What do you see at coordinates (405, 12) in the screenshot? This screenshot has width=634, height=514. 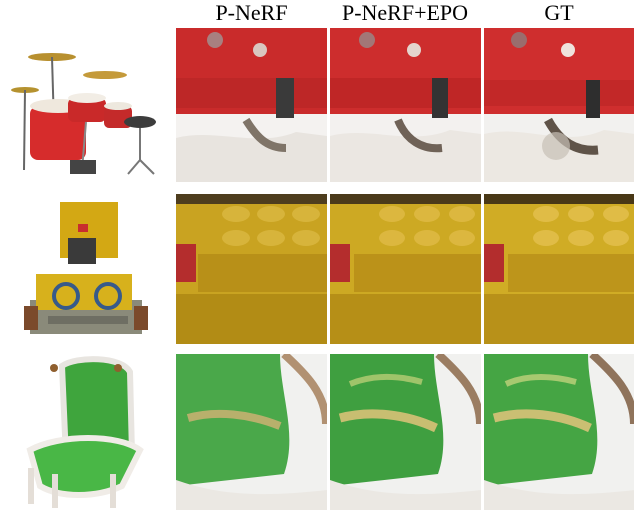 I see `column-header-pnerf-epo: P-NeRF+EPO` at bounding box center [405, 12].